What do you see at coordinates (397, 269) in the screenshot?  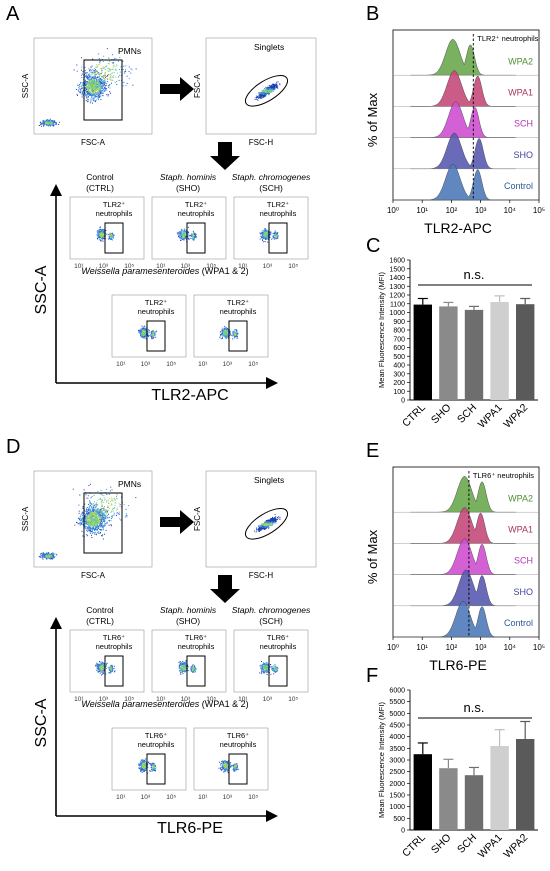 I see `y-tick-label: 1500` at bounding box center [397, 269].